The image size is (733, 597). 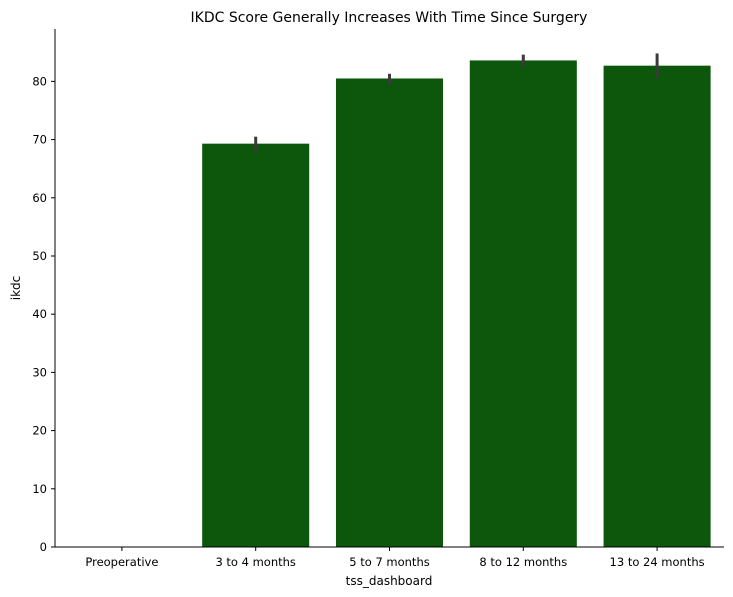 I want to click on y-ticks-group: 0 10 20 30 40 50 60 70 80, so click(x=43, y=314).